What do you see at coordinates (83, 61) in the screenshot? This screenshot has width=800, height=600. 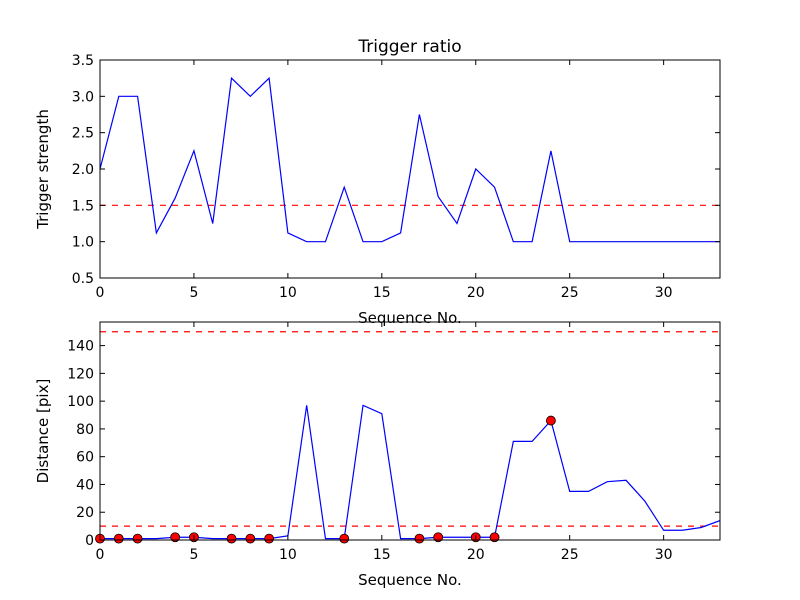 I see `y-tick-label: 3.5` at bounding box center [83, 61].